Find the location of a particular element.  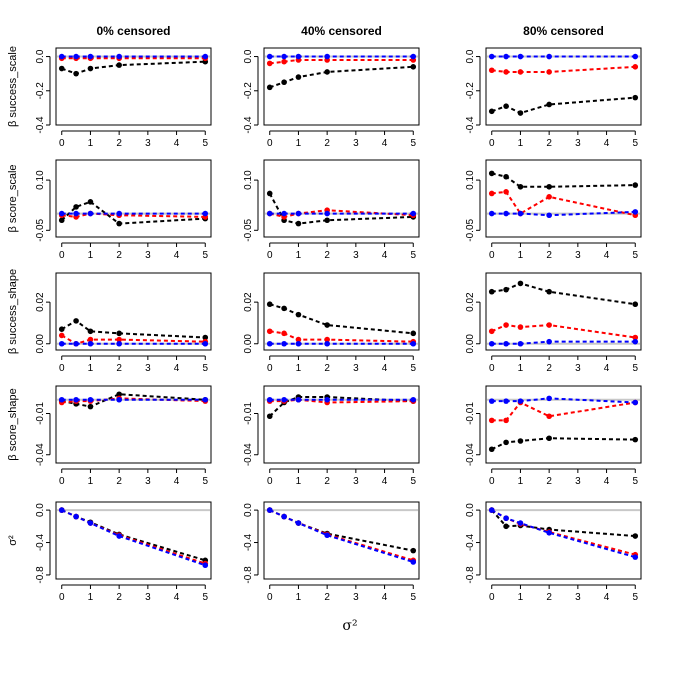

x-tick-label: 0 is located at coordinates (270, 597).